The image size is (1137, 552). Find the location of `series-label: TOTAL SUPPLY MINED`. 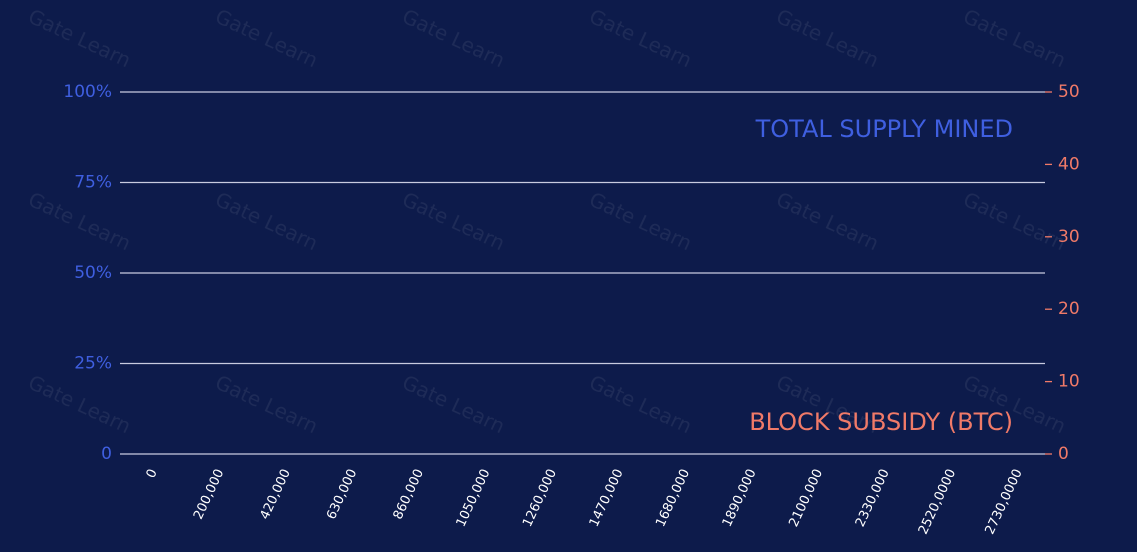

series-label: TOTAL SUPPLY MINED is located at coordinates (884, 129).